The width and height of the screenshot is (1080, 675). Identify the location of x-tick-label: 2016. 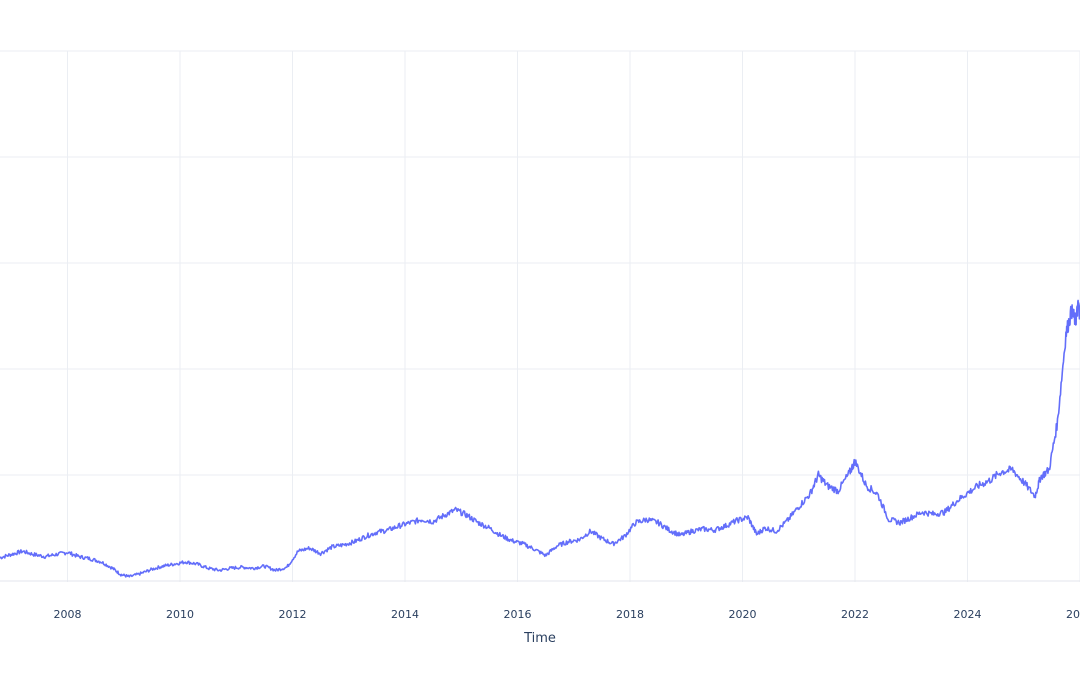
(518, 614).